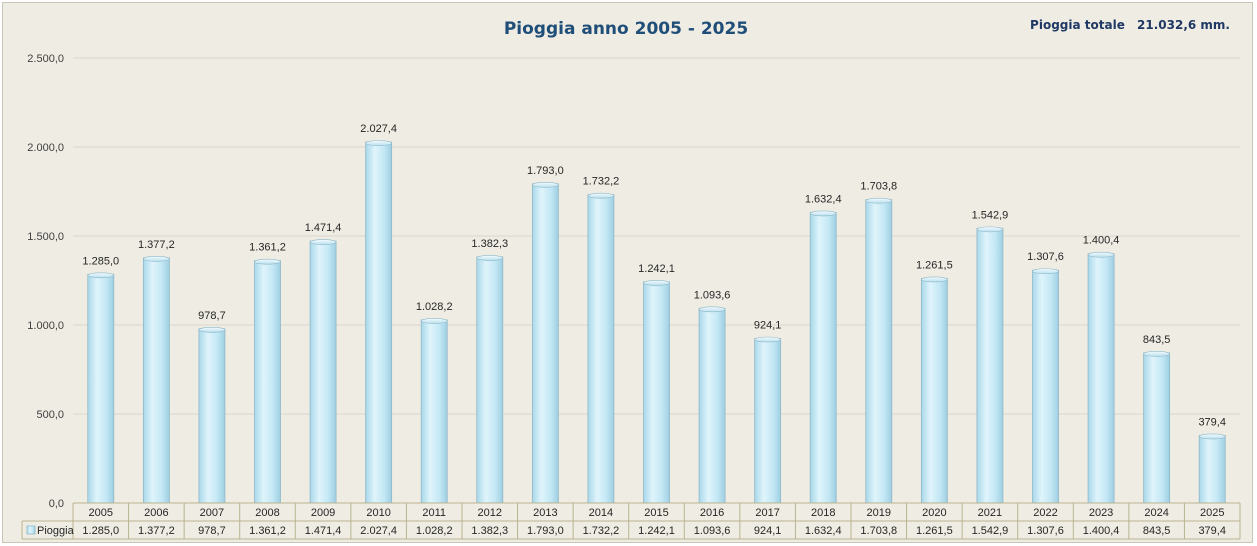  What do you see at coordinates (101, 388) in the screenshot?
I see `bar-2005` at bounding box center [101, 388].